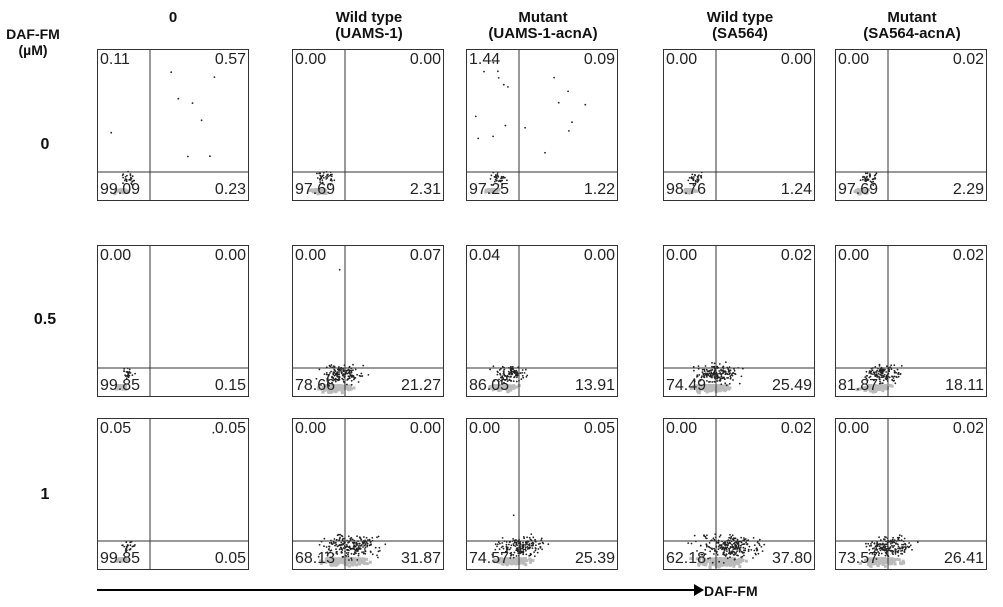 The height and width of the screenshot is (607, 1003). What do you see at coordinates (45, 319) in the screenshot?
I see `row-label: 0.5` at bounding box center [45, 319].